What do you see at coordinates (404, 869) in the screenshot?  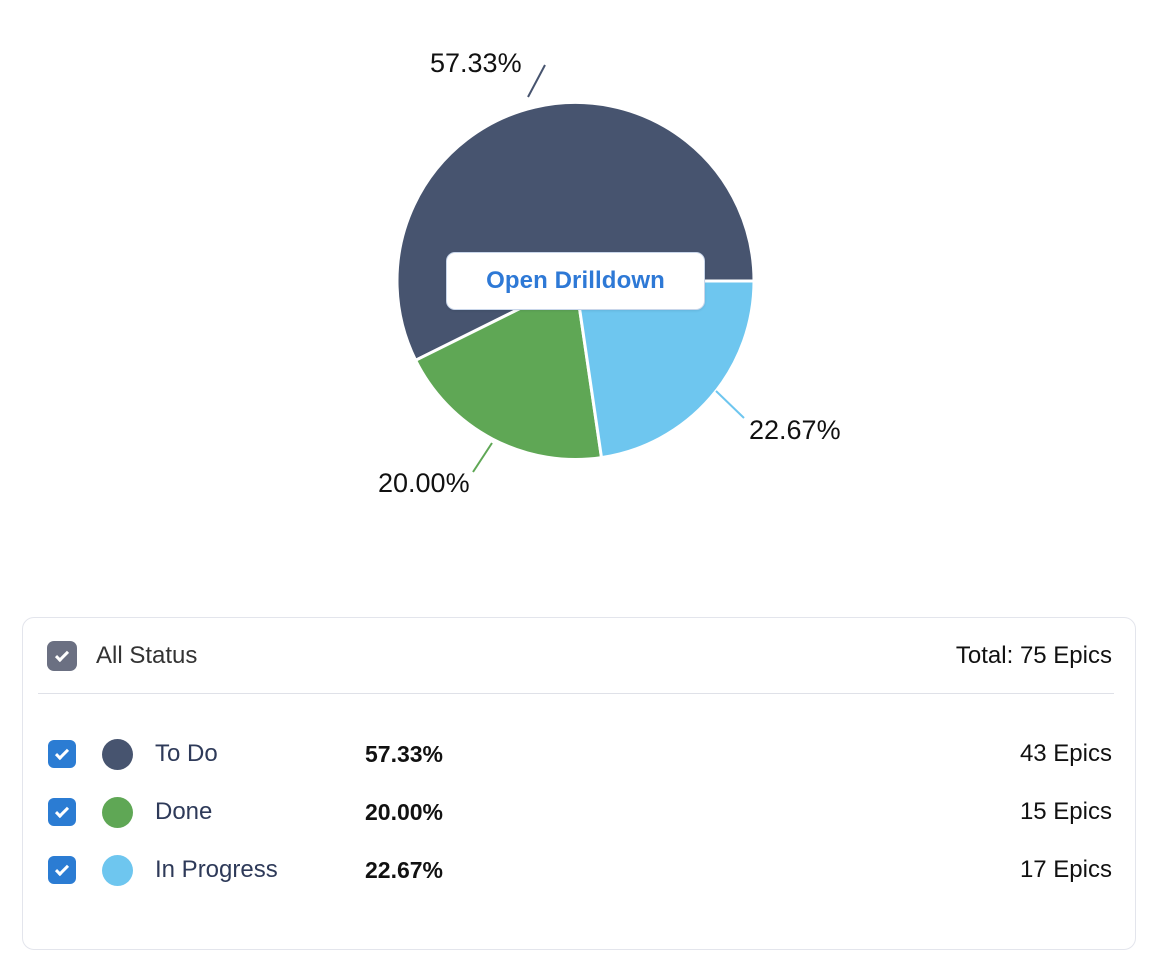 I see `legend-percent-in-progress: 22.67%` at bounding box center [404, 869].